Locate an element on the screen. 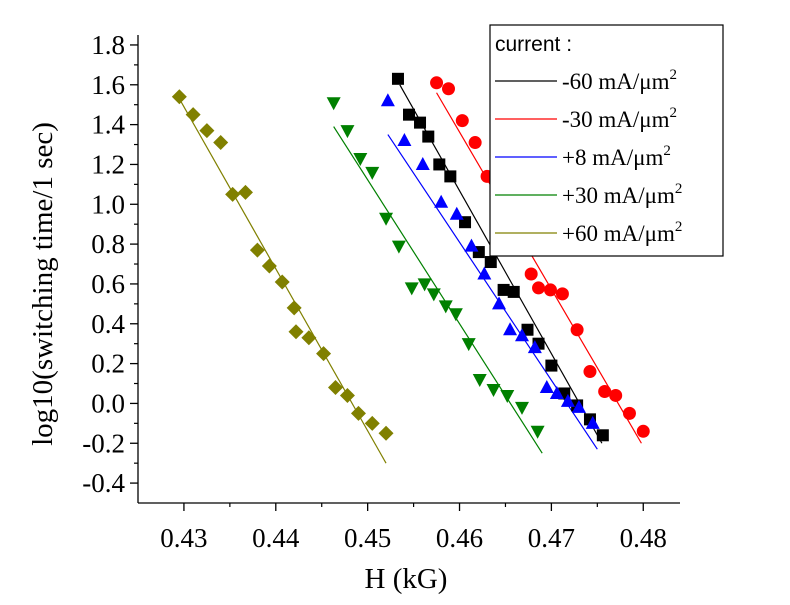 The width and height of the screenshot is (790, 605). legend-label: -30 mA/μm2 is located at coordinates (619, 118).